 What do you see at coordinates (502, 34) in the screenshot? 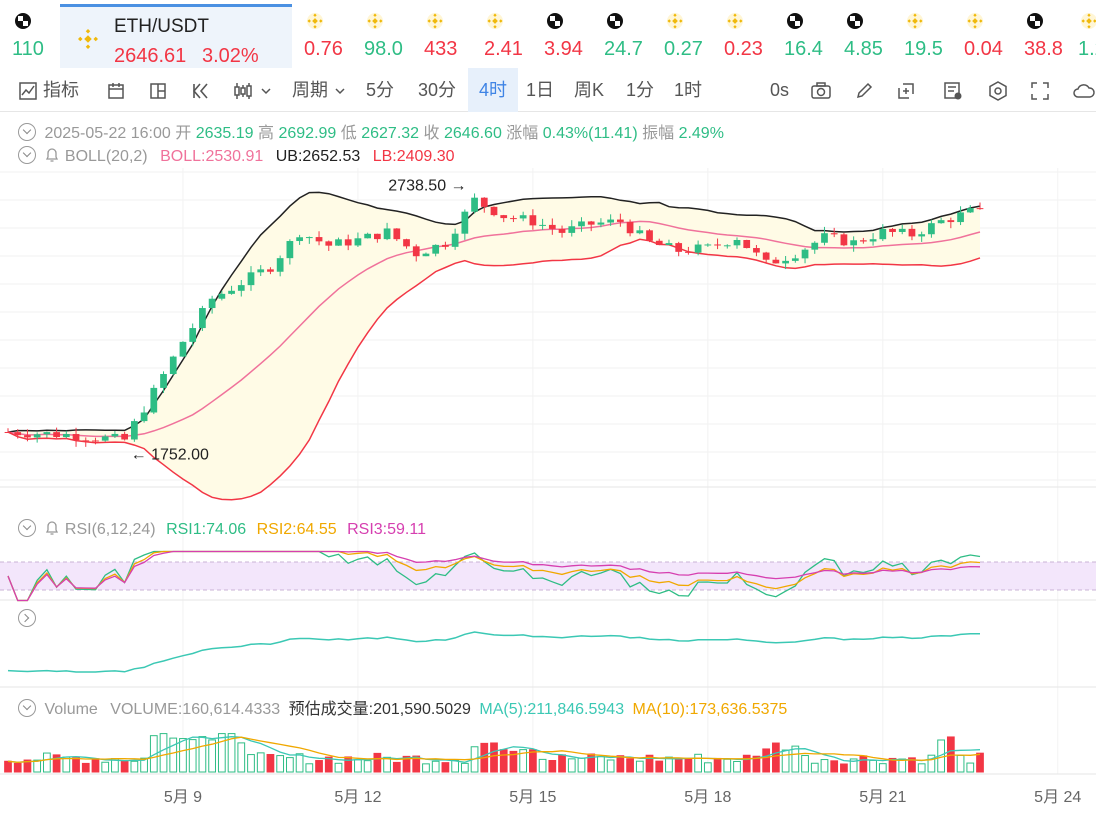
I see `ticker-item: 2.41` at bounding box center [502, 34].